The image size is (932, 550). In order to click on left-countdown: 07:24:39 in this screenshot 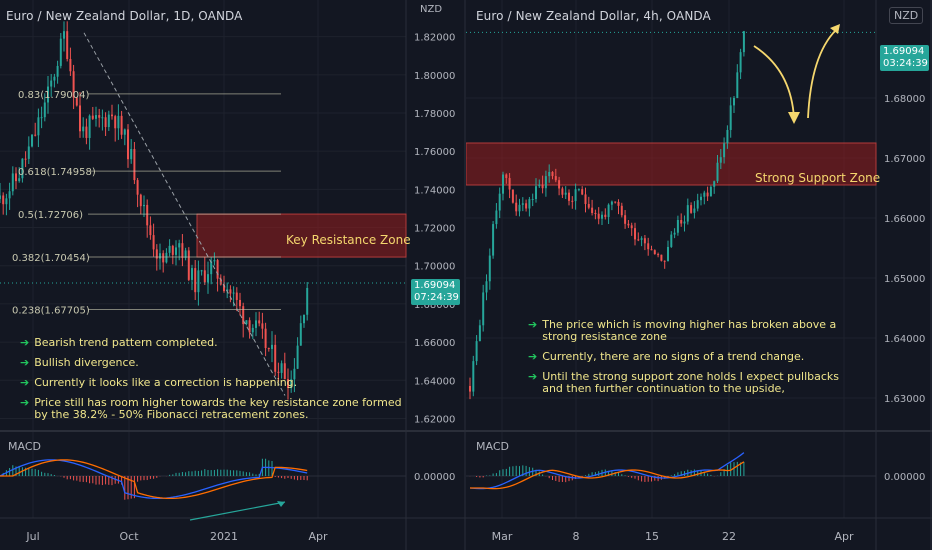, I will do `click(436, 297)`.